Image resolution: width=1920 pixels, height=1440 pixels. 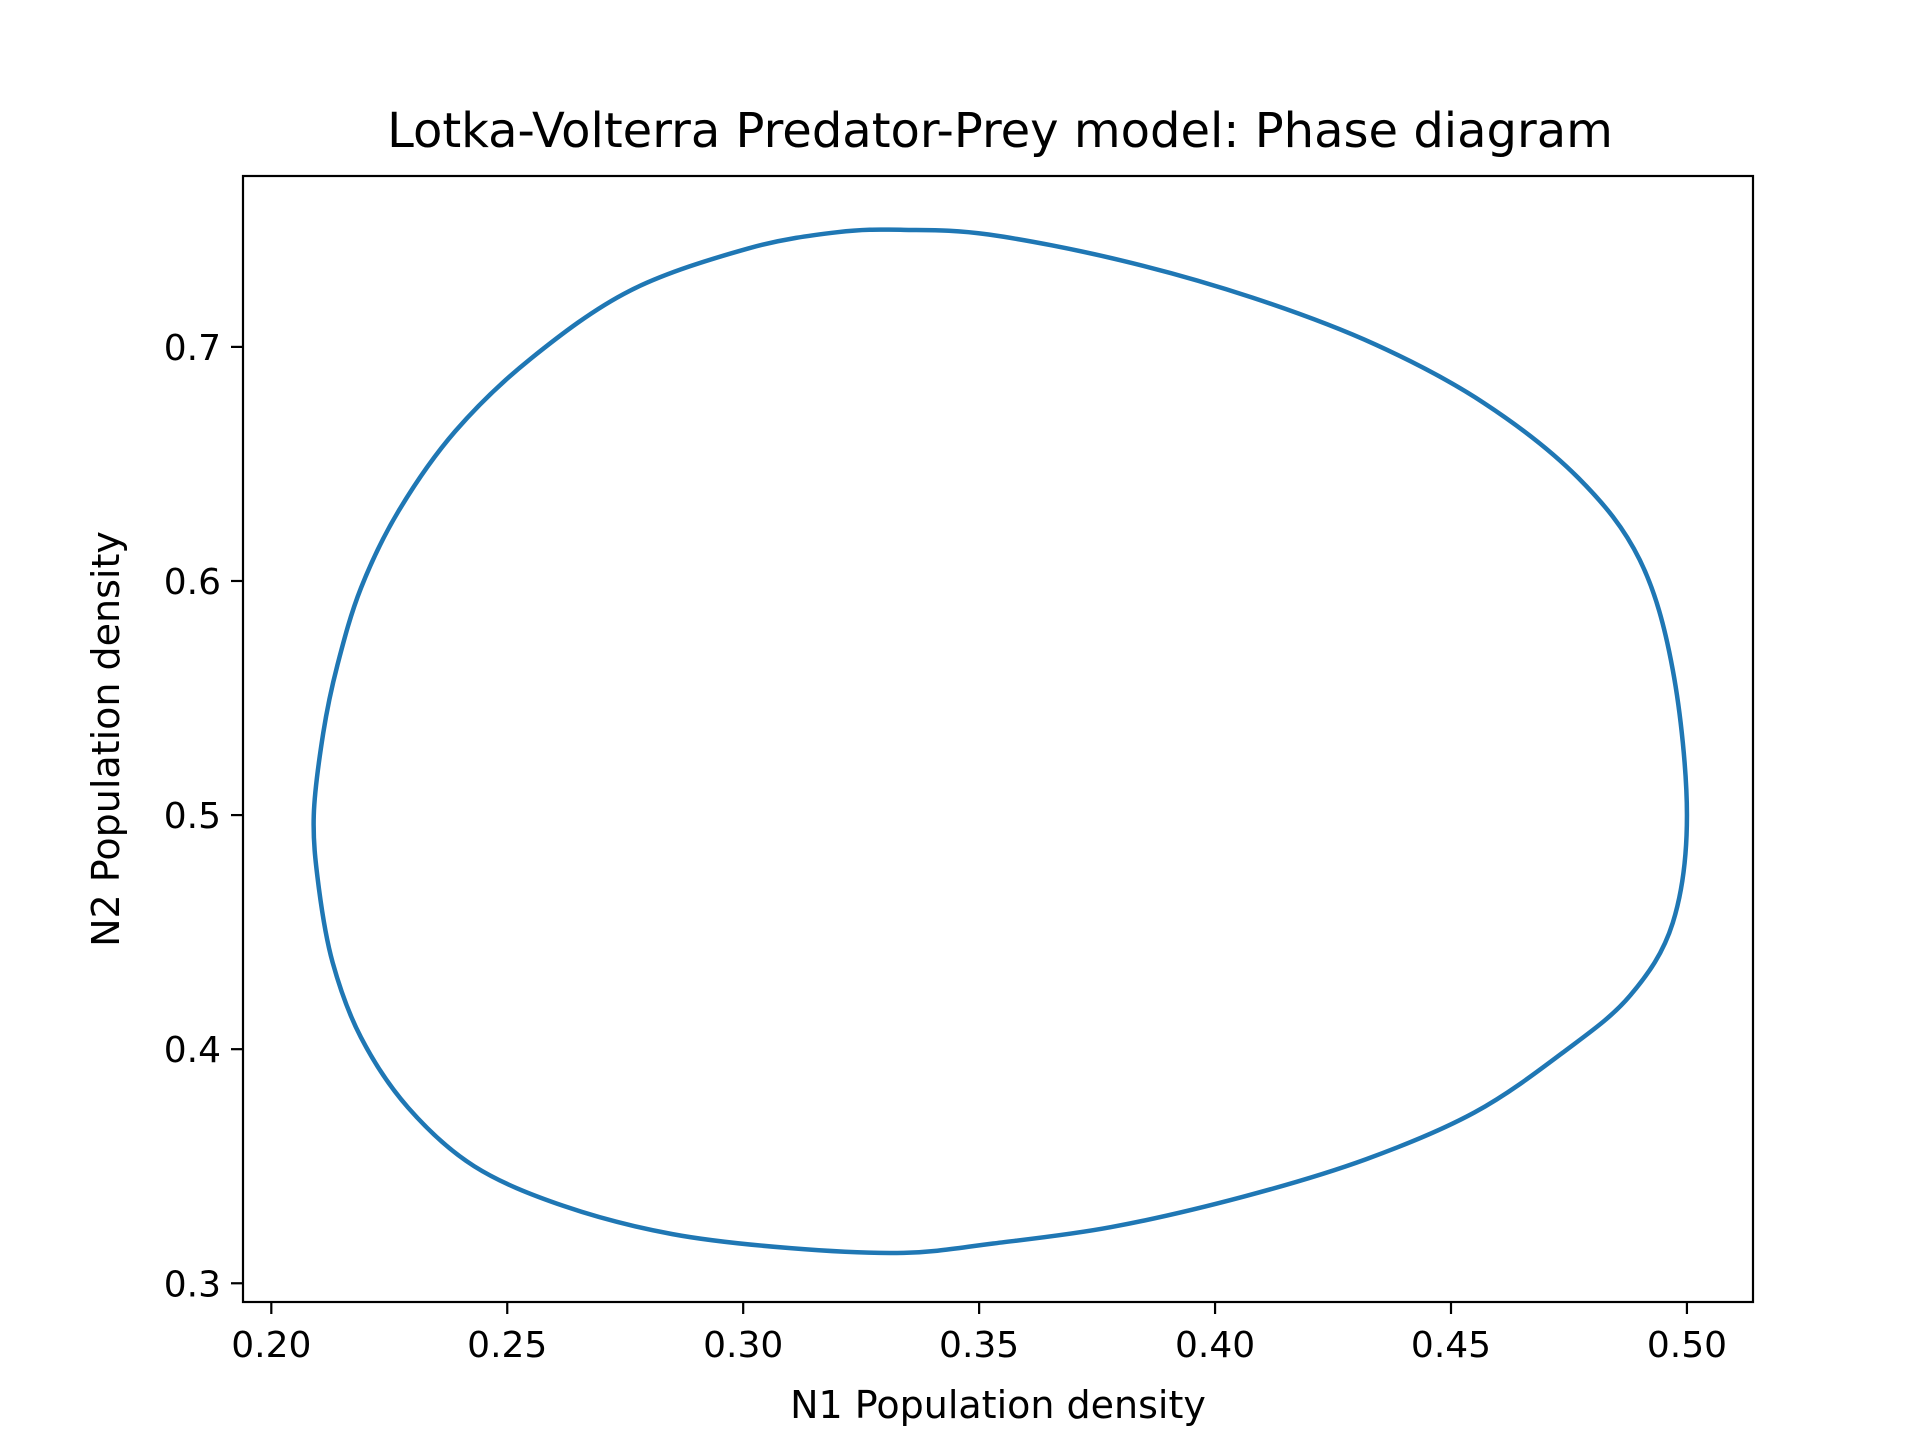 I want to click on x-axis-ticks: 0.20 0.25 0.30 0.35 0.40 0.45 0.50, so click(x=979, y=1334).